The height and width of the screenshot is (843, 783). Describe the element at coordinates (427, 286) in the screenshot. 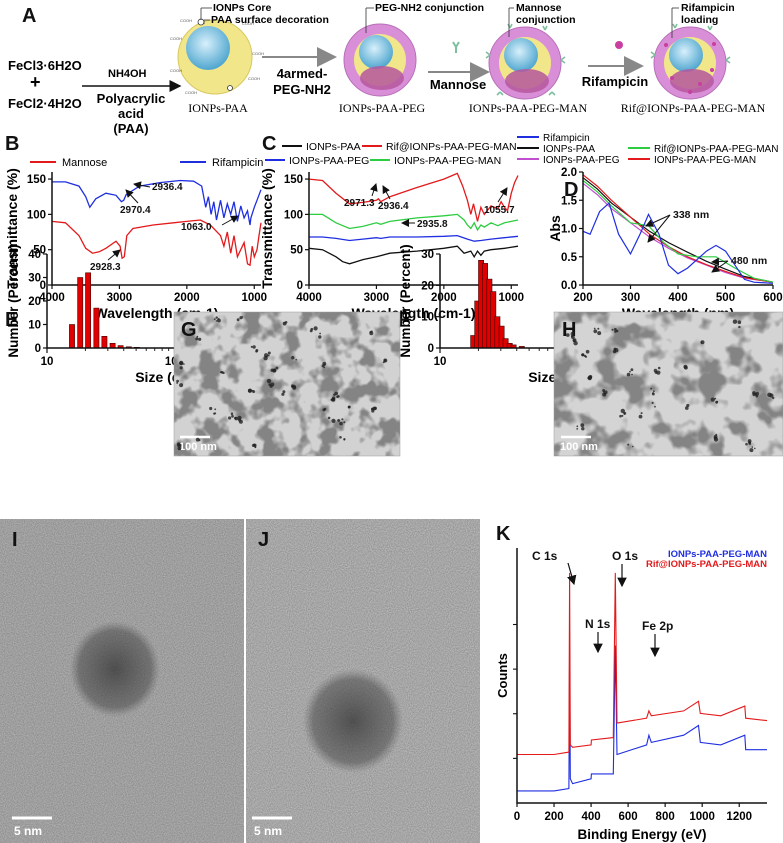

I see `y-tick-label-f: 20` at that location.